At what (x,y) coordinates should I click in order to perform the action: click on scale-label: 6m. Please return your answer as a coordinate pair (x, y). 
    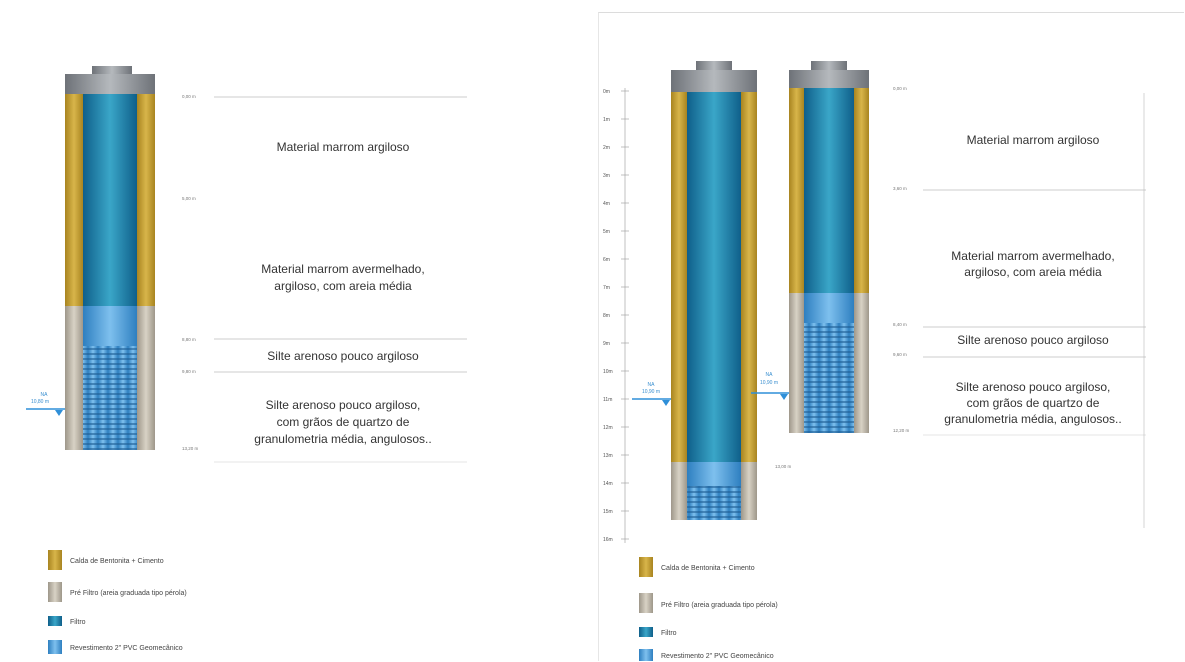
    Looking at the image, I should click on (606, 260).